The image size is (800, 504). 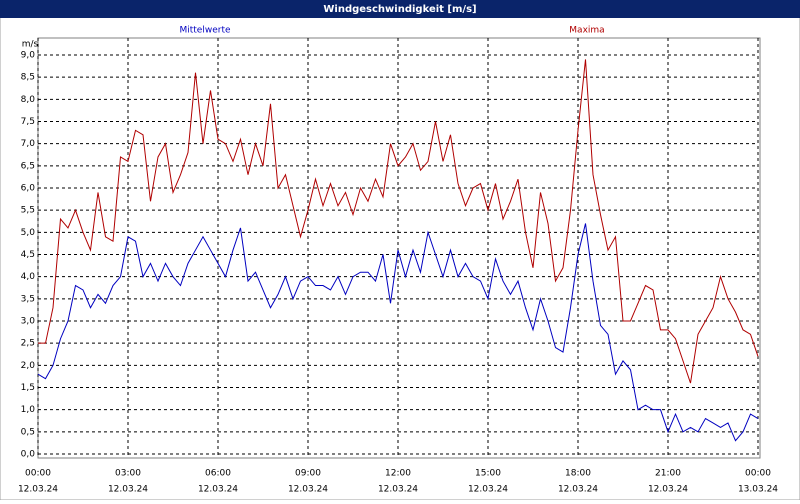 What do you see at coordinates (758, 490) in the screenshot?
I see `x-tick-date: 13.03.24` at bounding box center [758, 490].